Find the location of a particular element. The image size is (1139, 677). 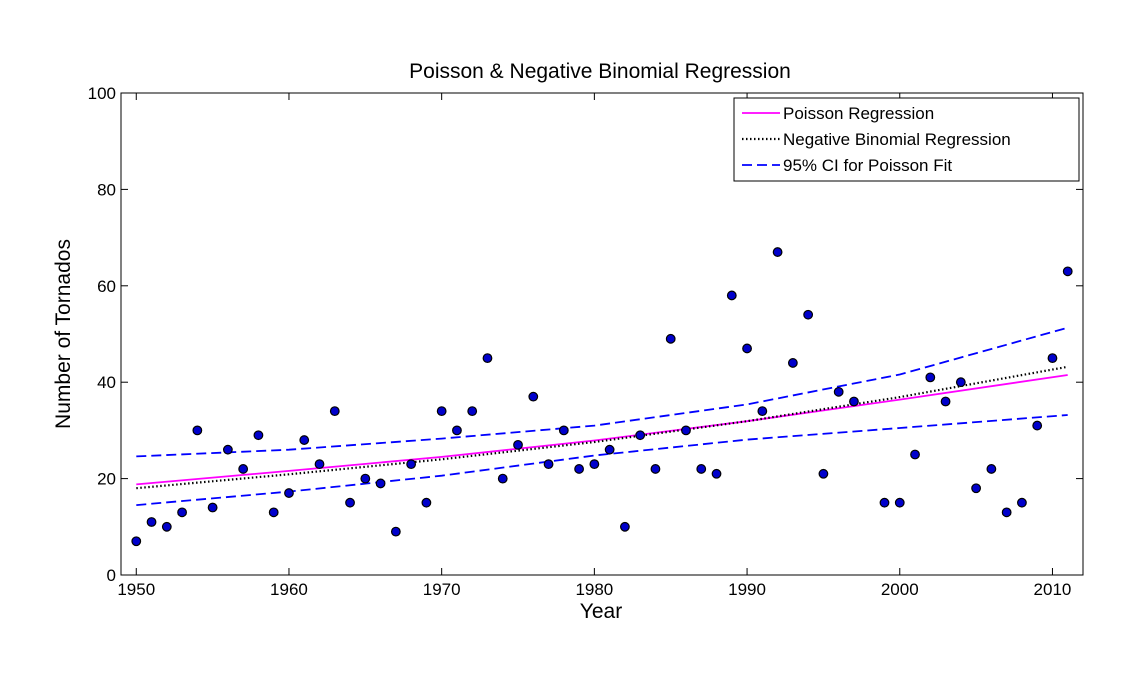

legend-box is located at coordinates (906, 139).